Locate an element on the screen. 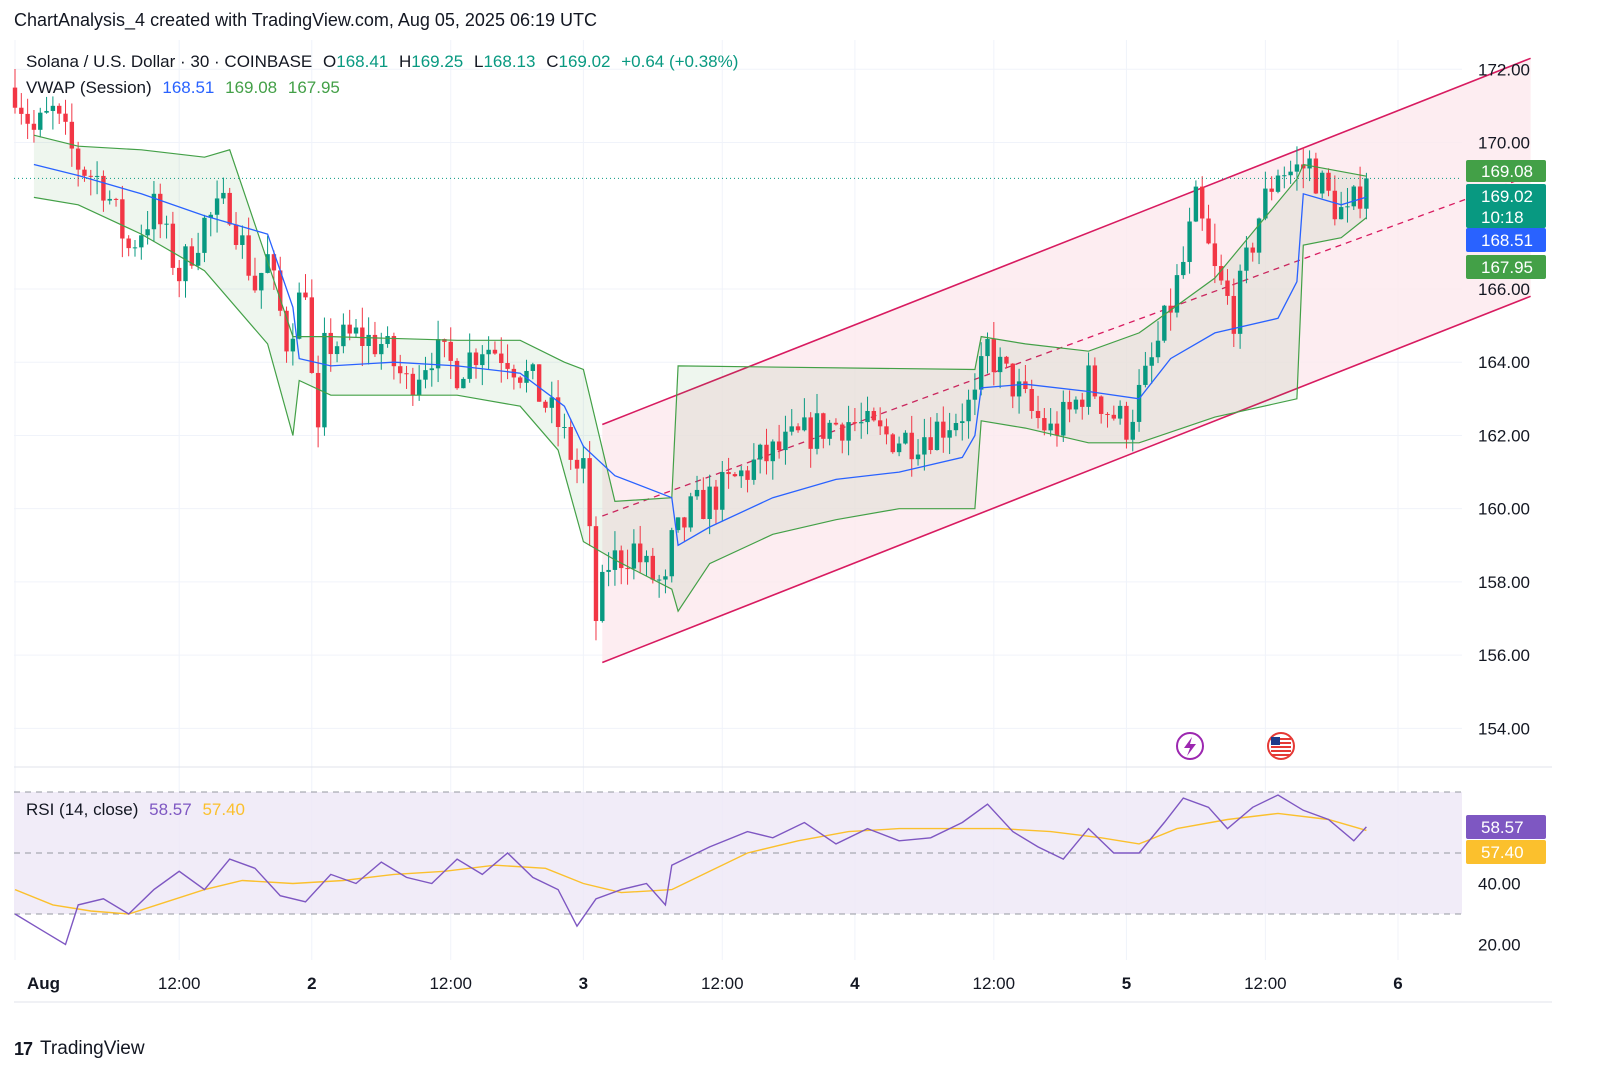 The width and height of the screenshot is (1600, 1074). price-badges: 169.08 169.02 10:18 168.51 167.95 58.57 57.40 is located at coordinates (1506, 512).